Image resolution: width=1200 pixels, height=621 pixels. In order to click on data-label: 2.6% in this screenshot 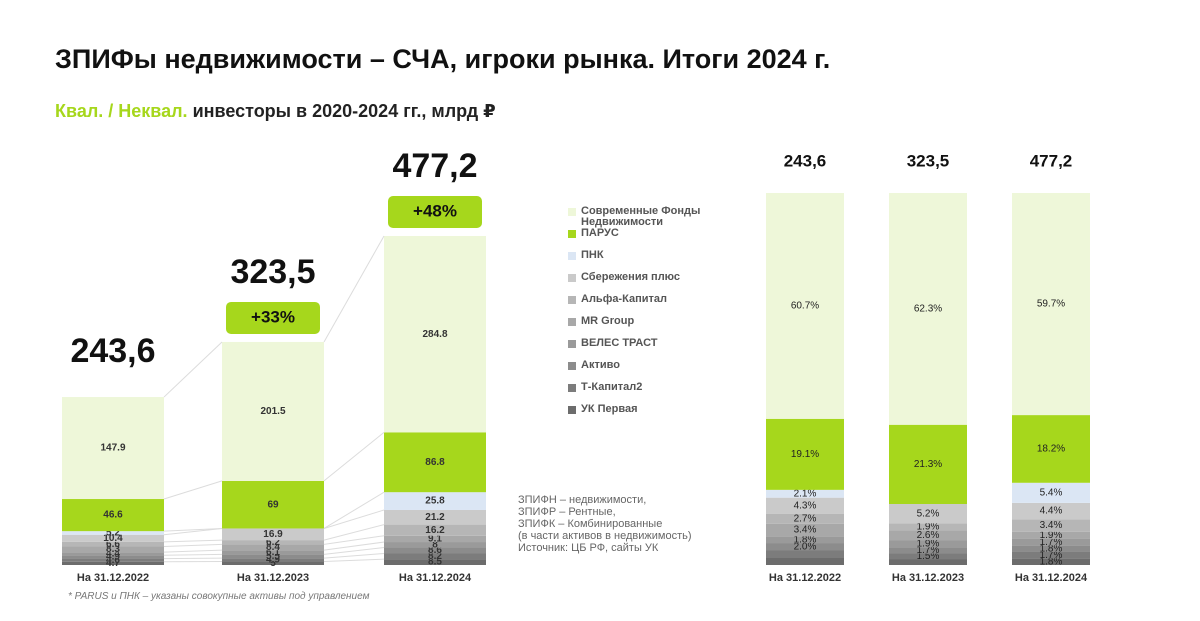, I will do `click(928, 535)`.